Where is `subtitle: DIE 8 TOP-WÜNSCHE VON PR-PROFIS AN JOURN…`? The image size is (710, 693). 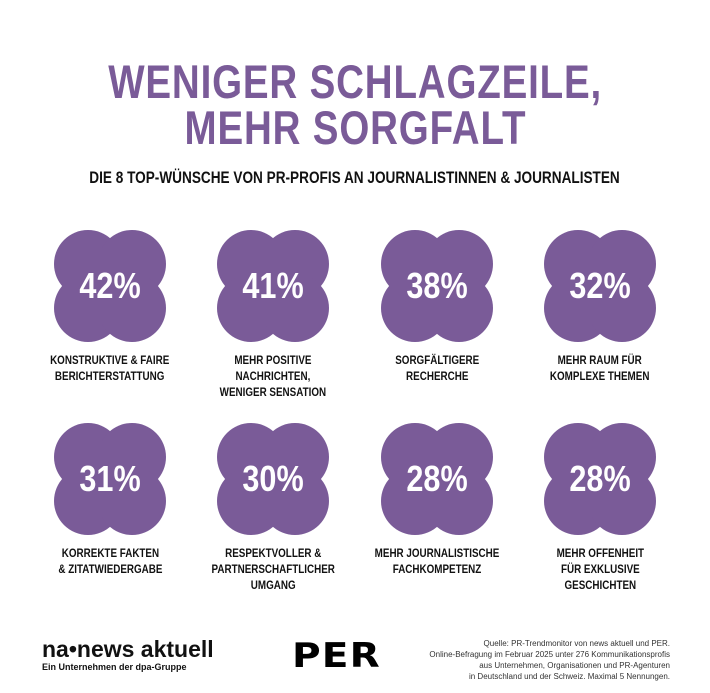 subtitle: DIE 8 TOP-WÜNSCHE VON PR-PROFIS AN JOURN… is located at coordinates (355, 177).